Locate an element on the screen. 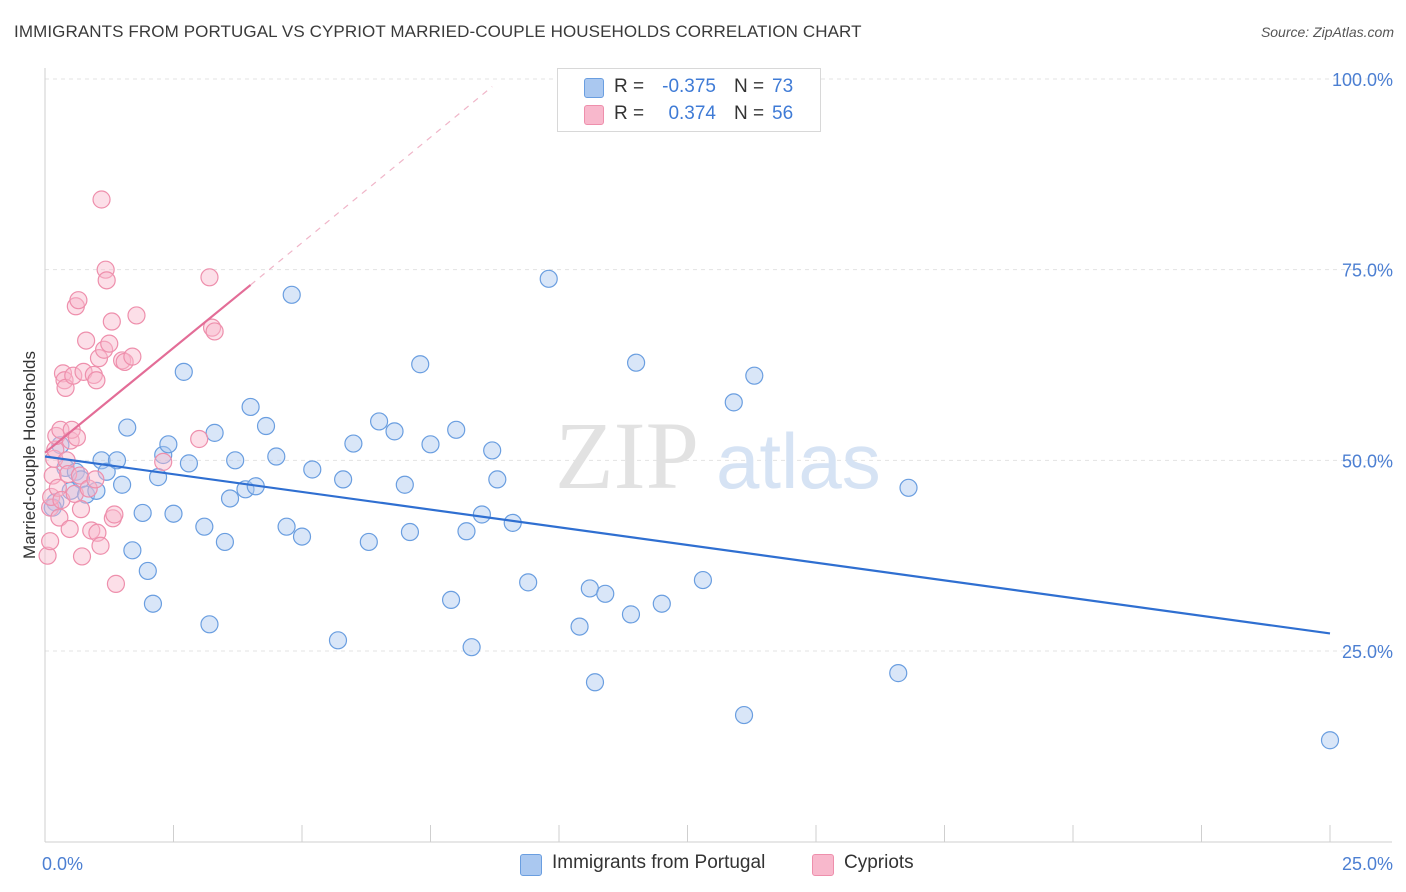 The width and height of the screenshot is (1406, 892). correlation-legend: R = -0.375 N = 73 R = 0.374 N = 56 is located at coordinates (689, 100).